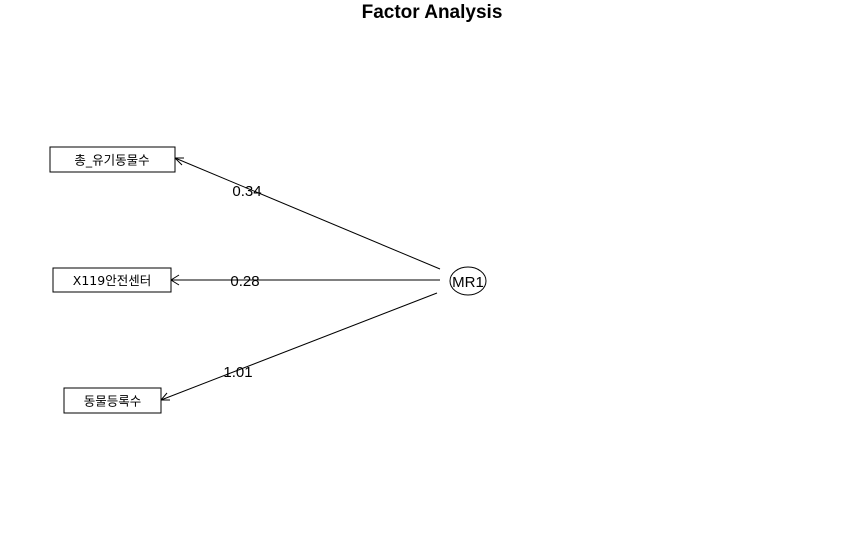  I want to click on factor-node: MR1, so click(468, 281).